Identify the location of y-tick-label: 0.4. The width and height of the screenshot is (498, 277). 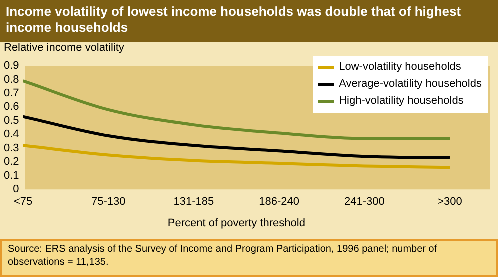
(12, 134).